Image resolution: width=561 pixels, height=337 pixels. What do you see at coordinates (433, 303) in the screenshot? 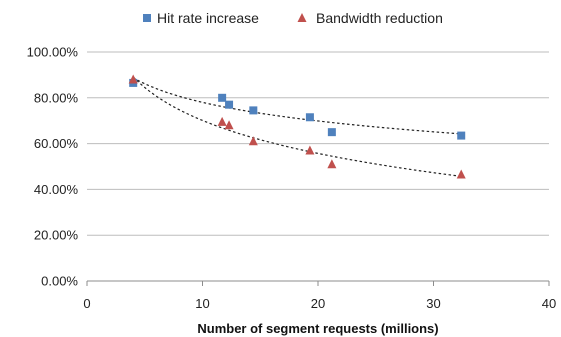
I see `x-tick-label: 30` at bounding box center [433, 303].